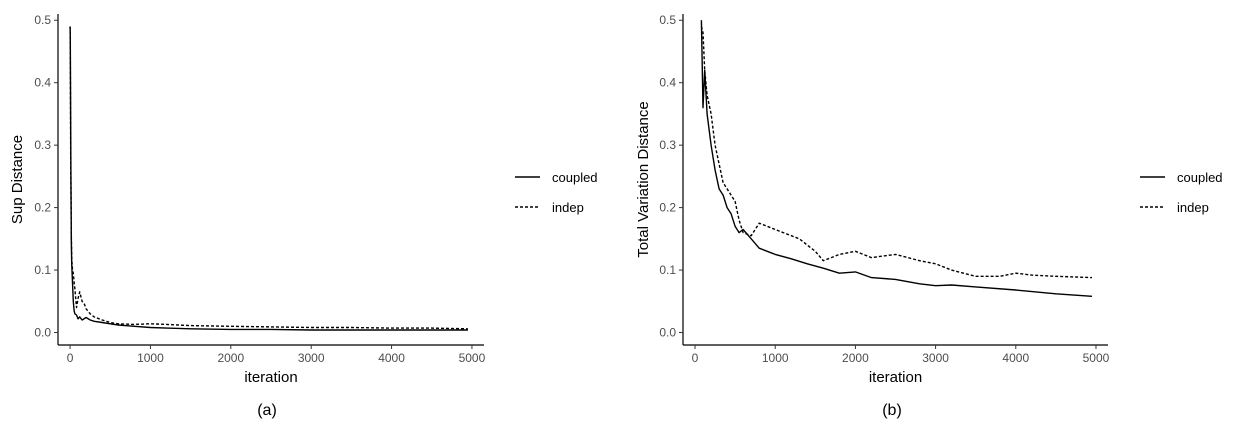 This screenshot has height=427, width=1239. Describe the element at coordinates (892, 410) in the screenshot. I see `panel-caption: (b)` at that location.